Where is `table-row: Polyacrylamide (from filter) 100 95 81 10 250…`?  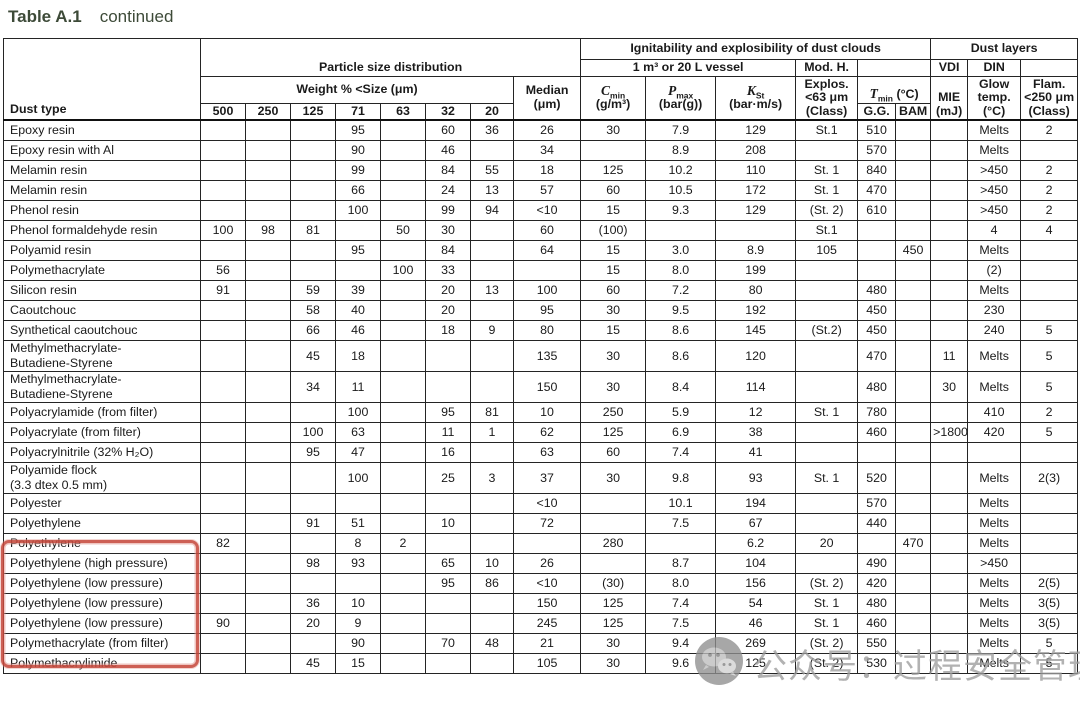 table-row: Polyacrylamide (from filter) 100 95 81 10 250… is located at coordinates (541, 412).